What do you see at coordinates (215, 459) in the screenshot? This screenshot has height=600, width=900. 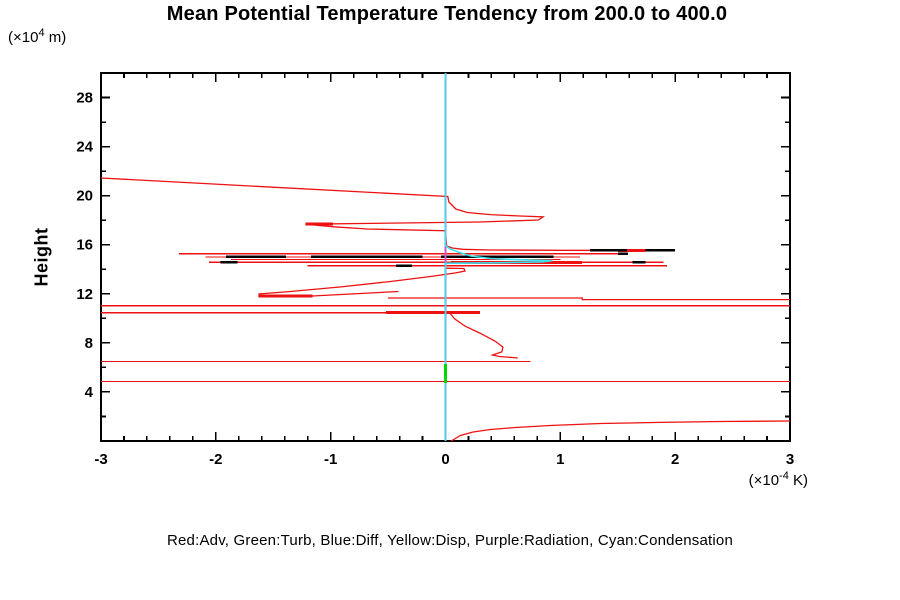 I see `x-tick-label: -2` at bounding box center [215, 459].